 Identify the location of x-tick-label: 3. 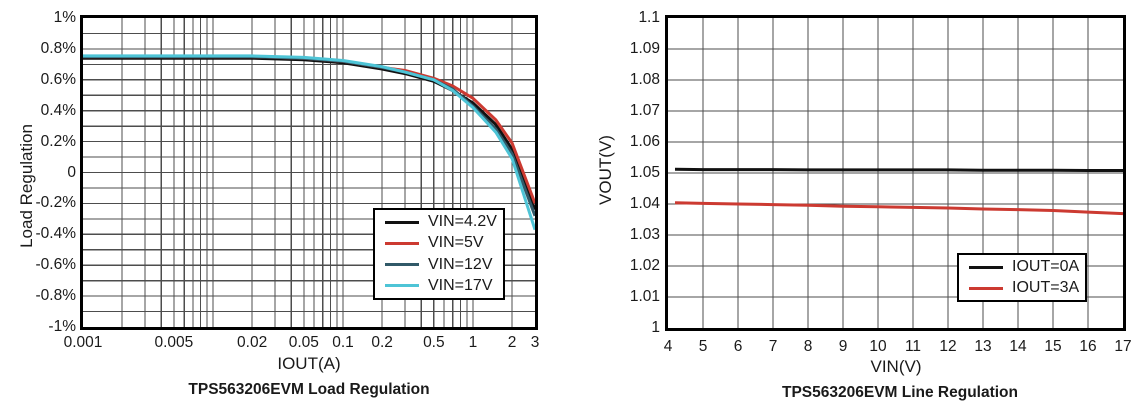
(535, 342).